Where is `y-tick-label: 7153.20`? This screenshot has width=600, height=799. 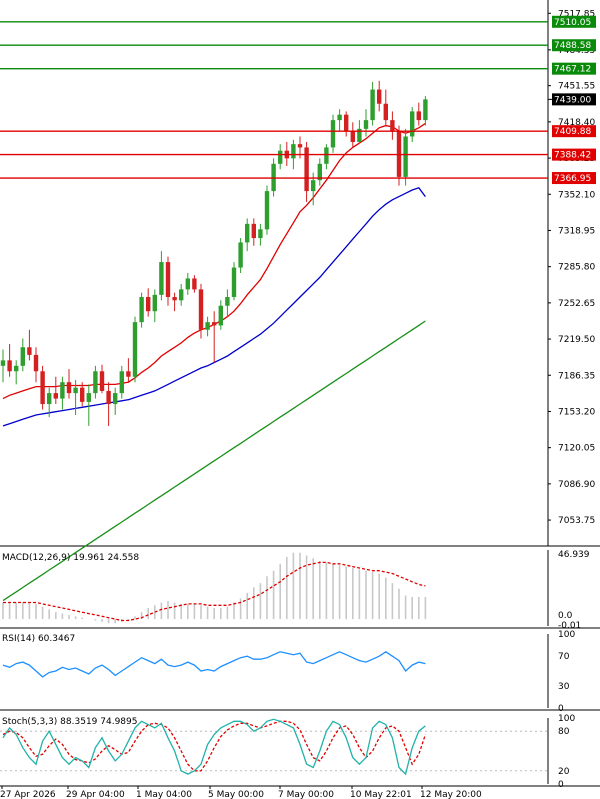
y-tick-label: 7153.20 is located at coordinates (576, 412).